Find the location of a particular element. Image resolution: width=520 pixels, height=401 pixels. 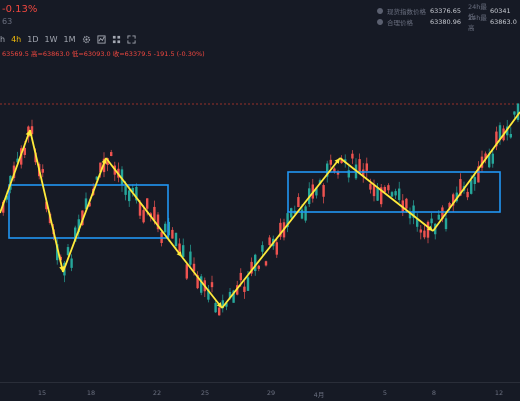

timeframe-h: h is located at coordinates (3, 39).